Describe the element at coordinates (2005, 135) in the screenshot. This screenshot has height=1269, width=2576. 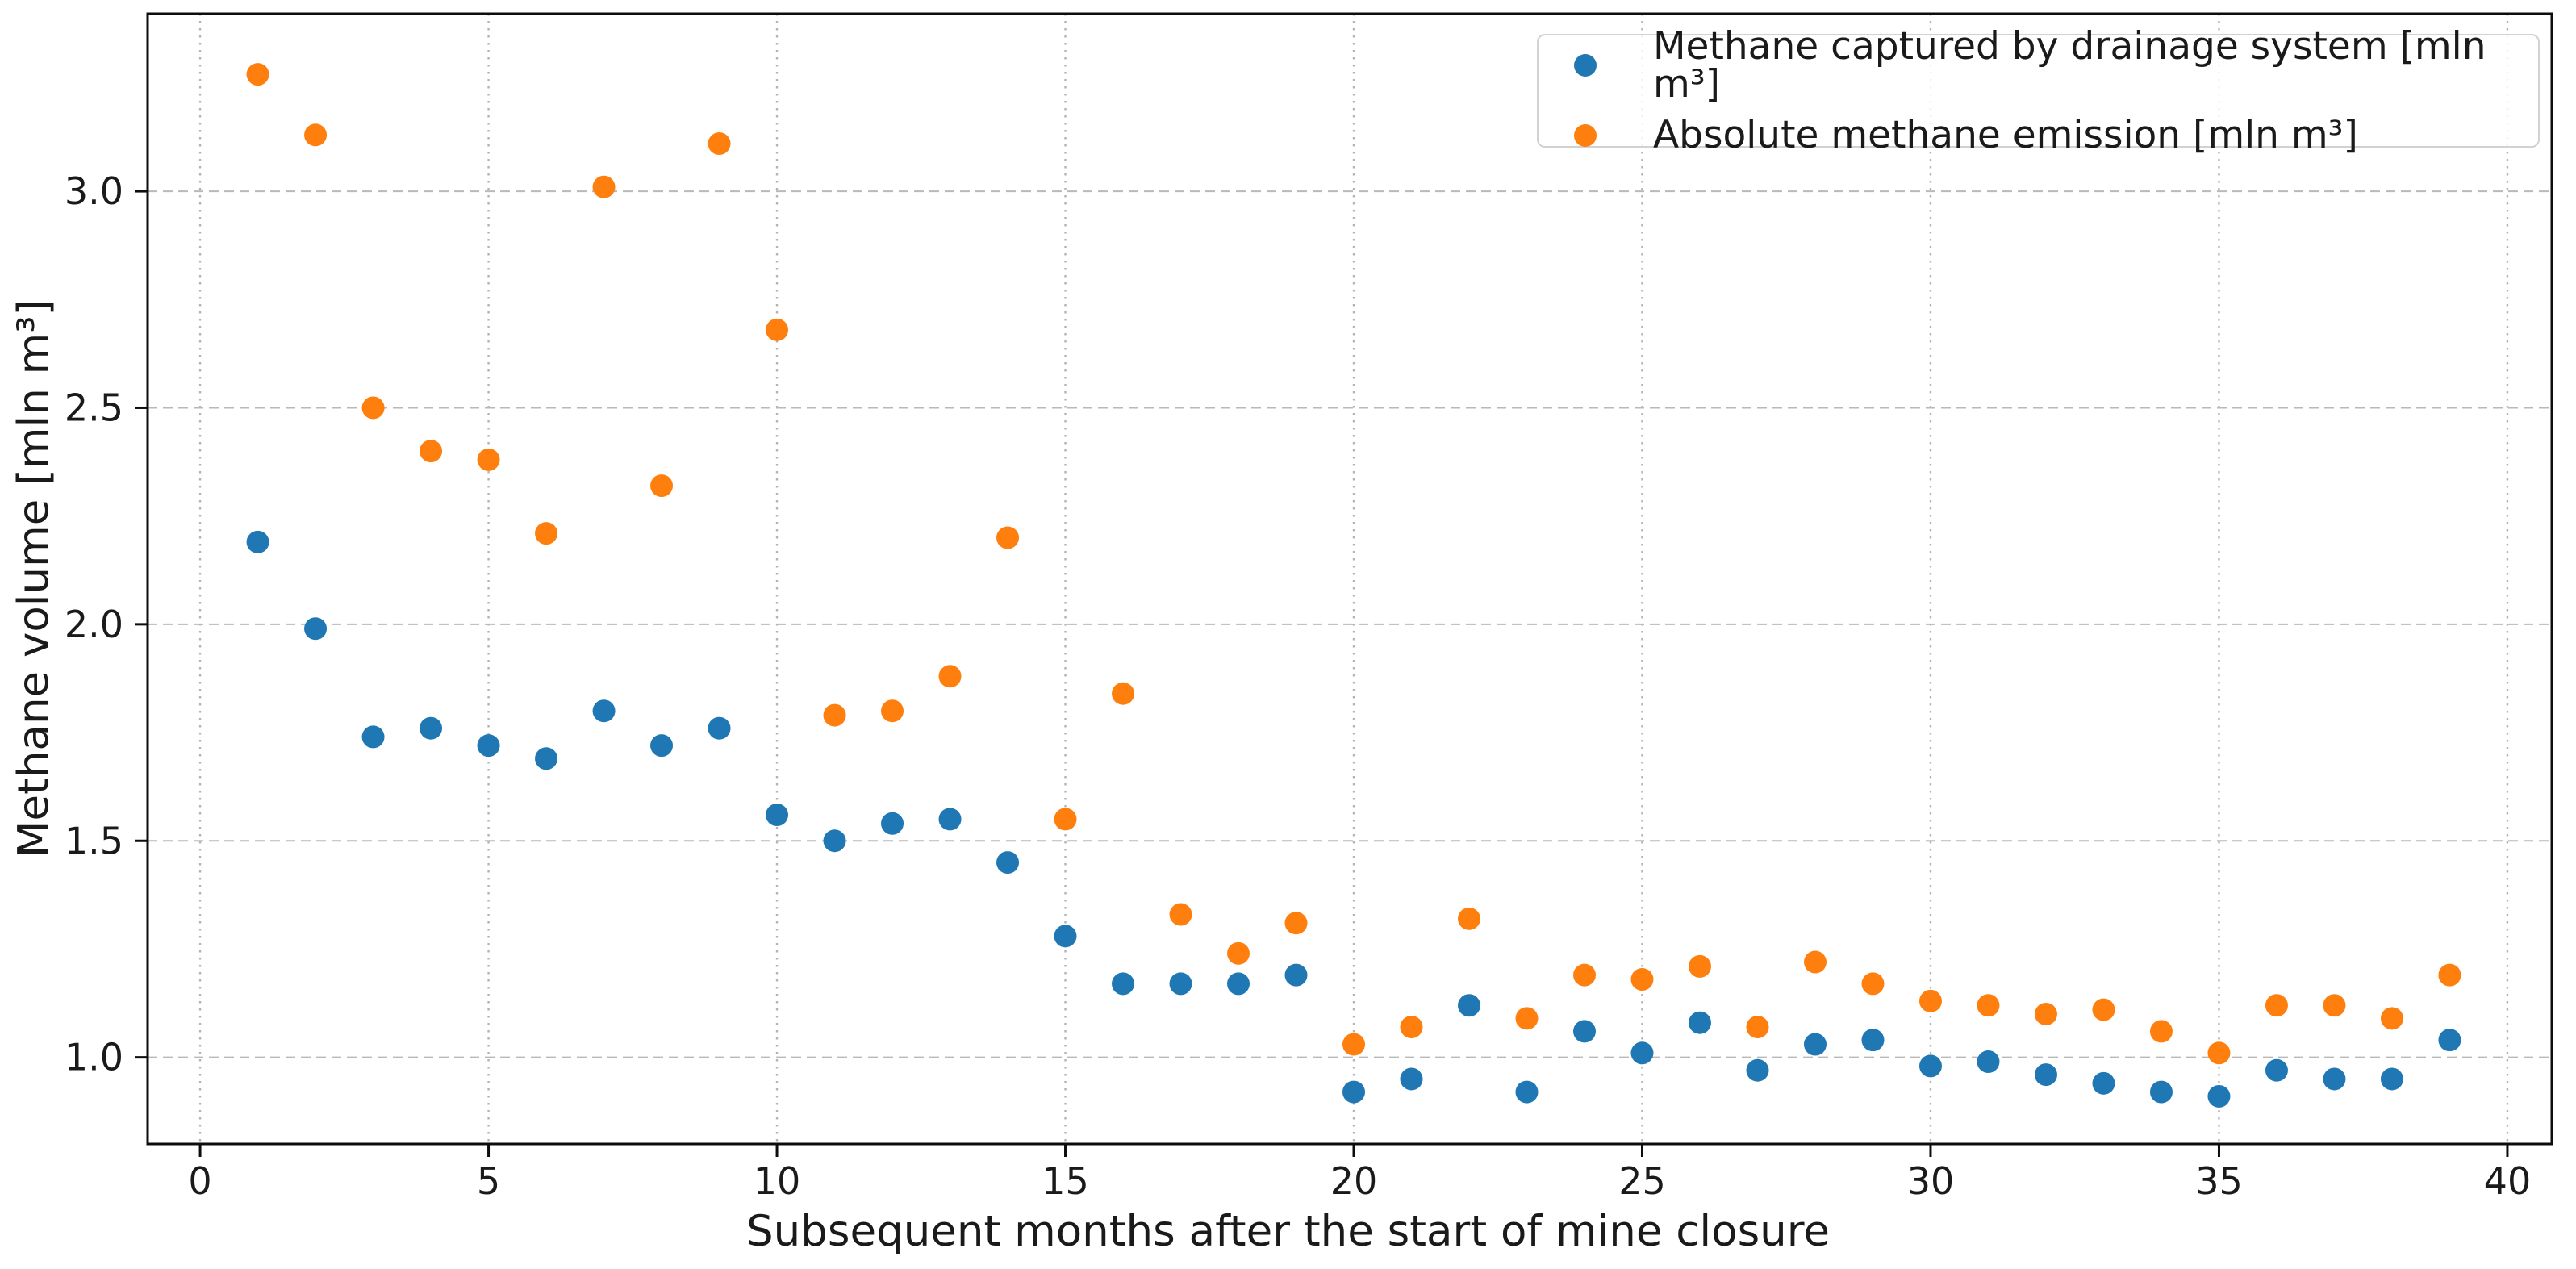
I see `legend-label-emission: Absolute methane emission [mln m³]` at that location.